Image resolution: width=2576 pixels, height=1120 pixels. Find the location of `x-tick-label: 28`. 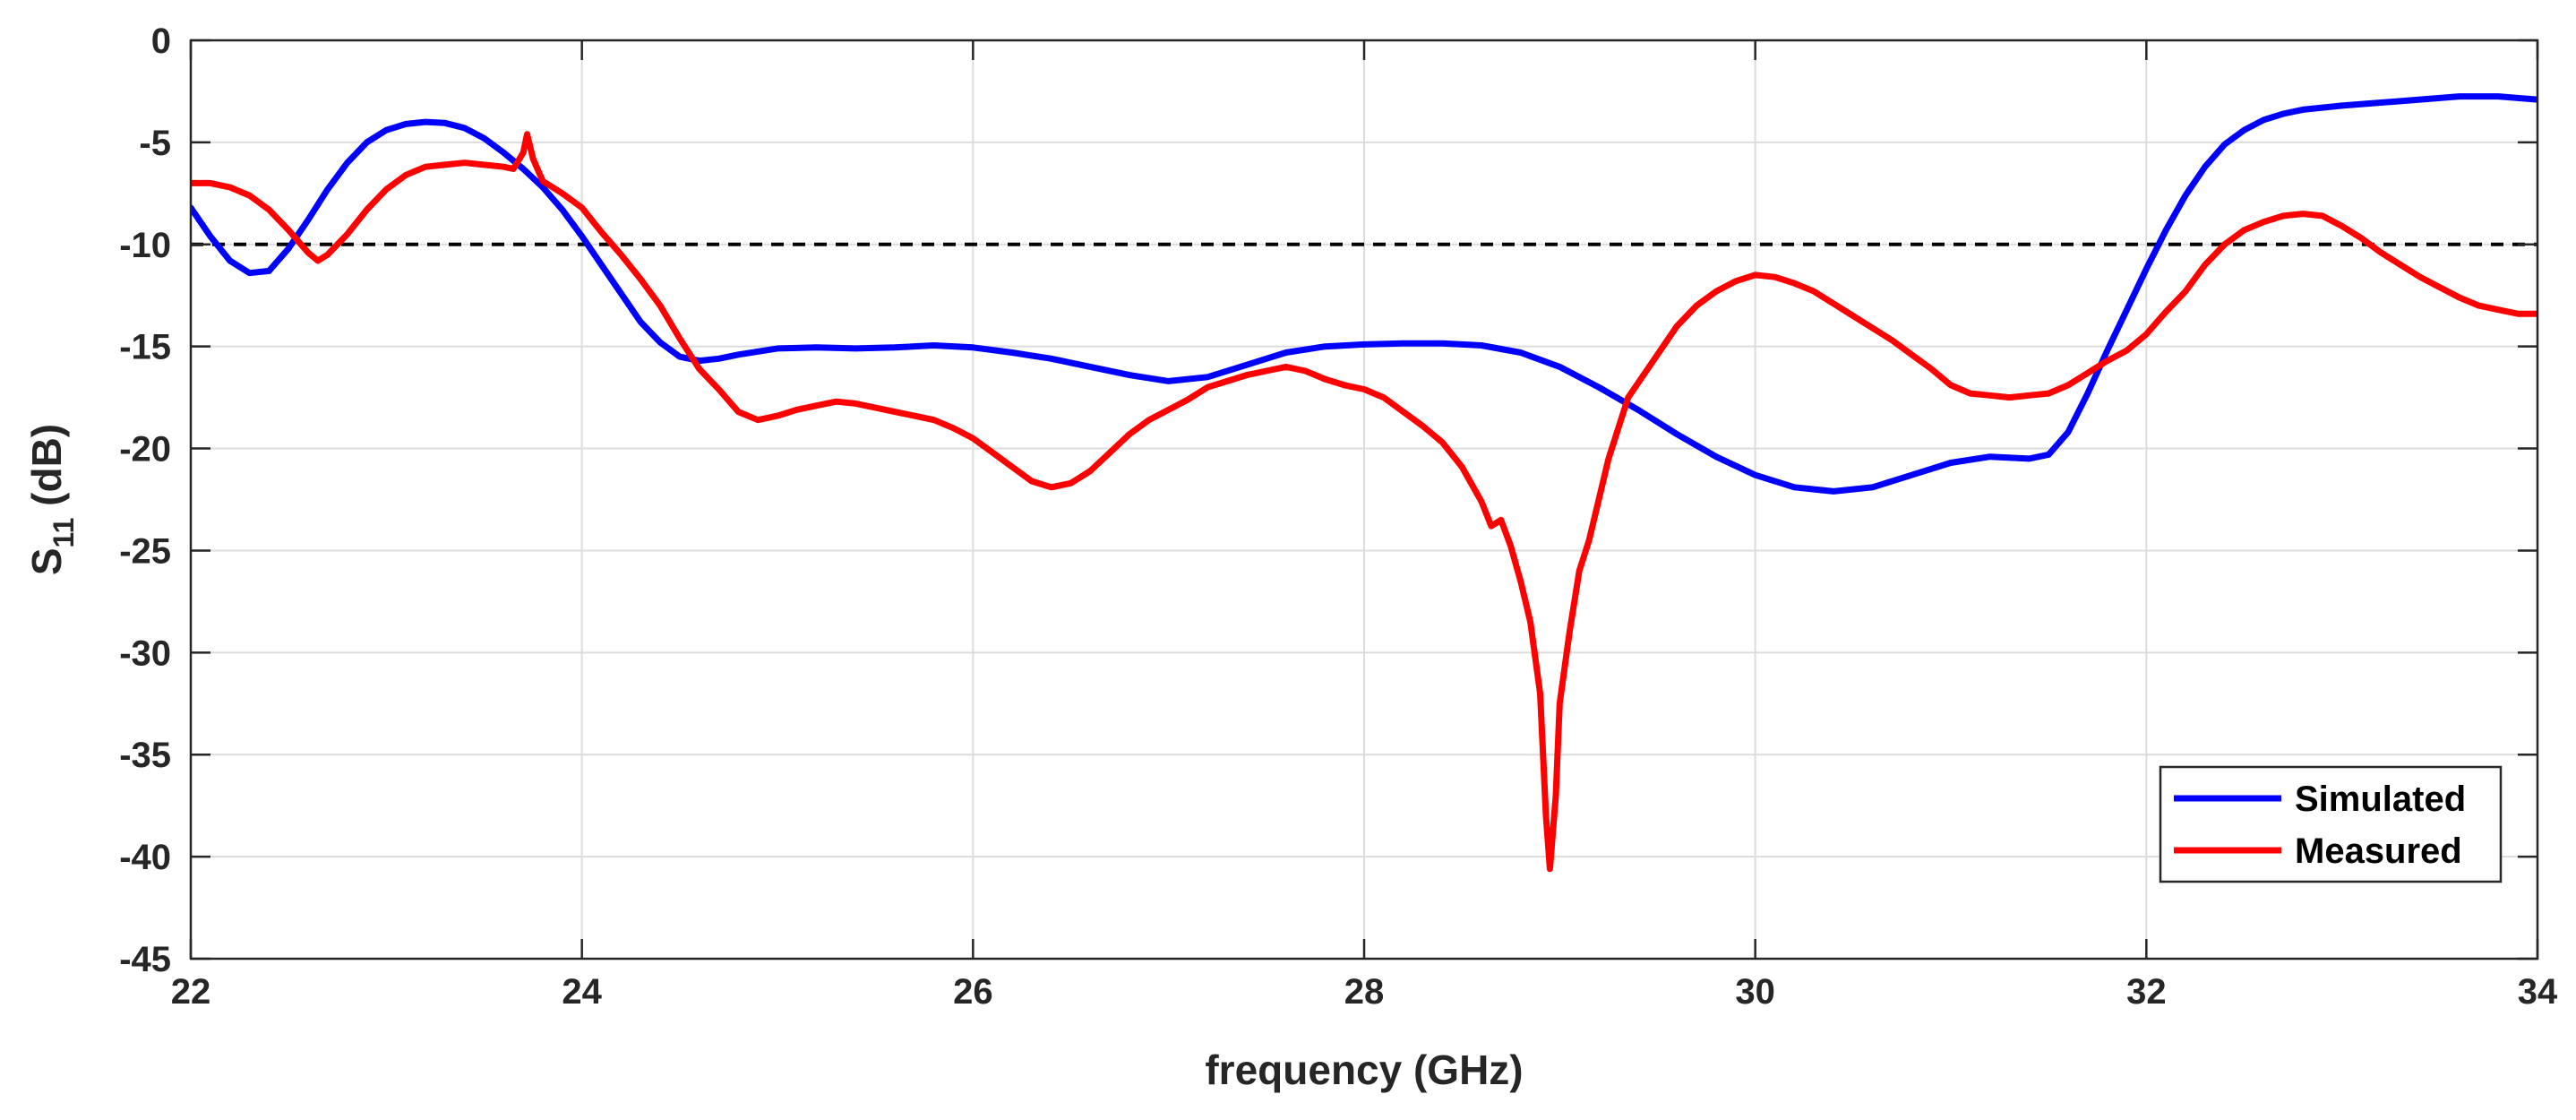

x-tick-label: 28 is located at coordinates (1364, 992).